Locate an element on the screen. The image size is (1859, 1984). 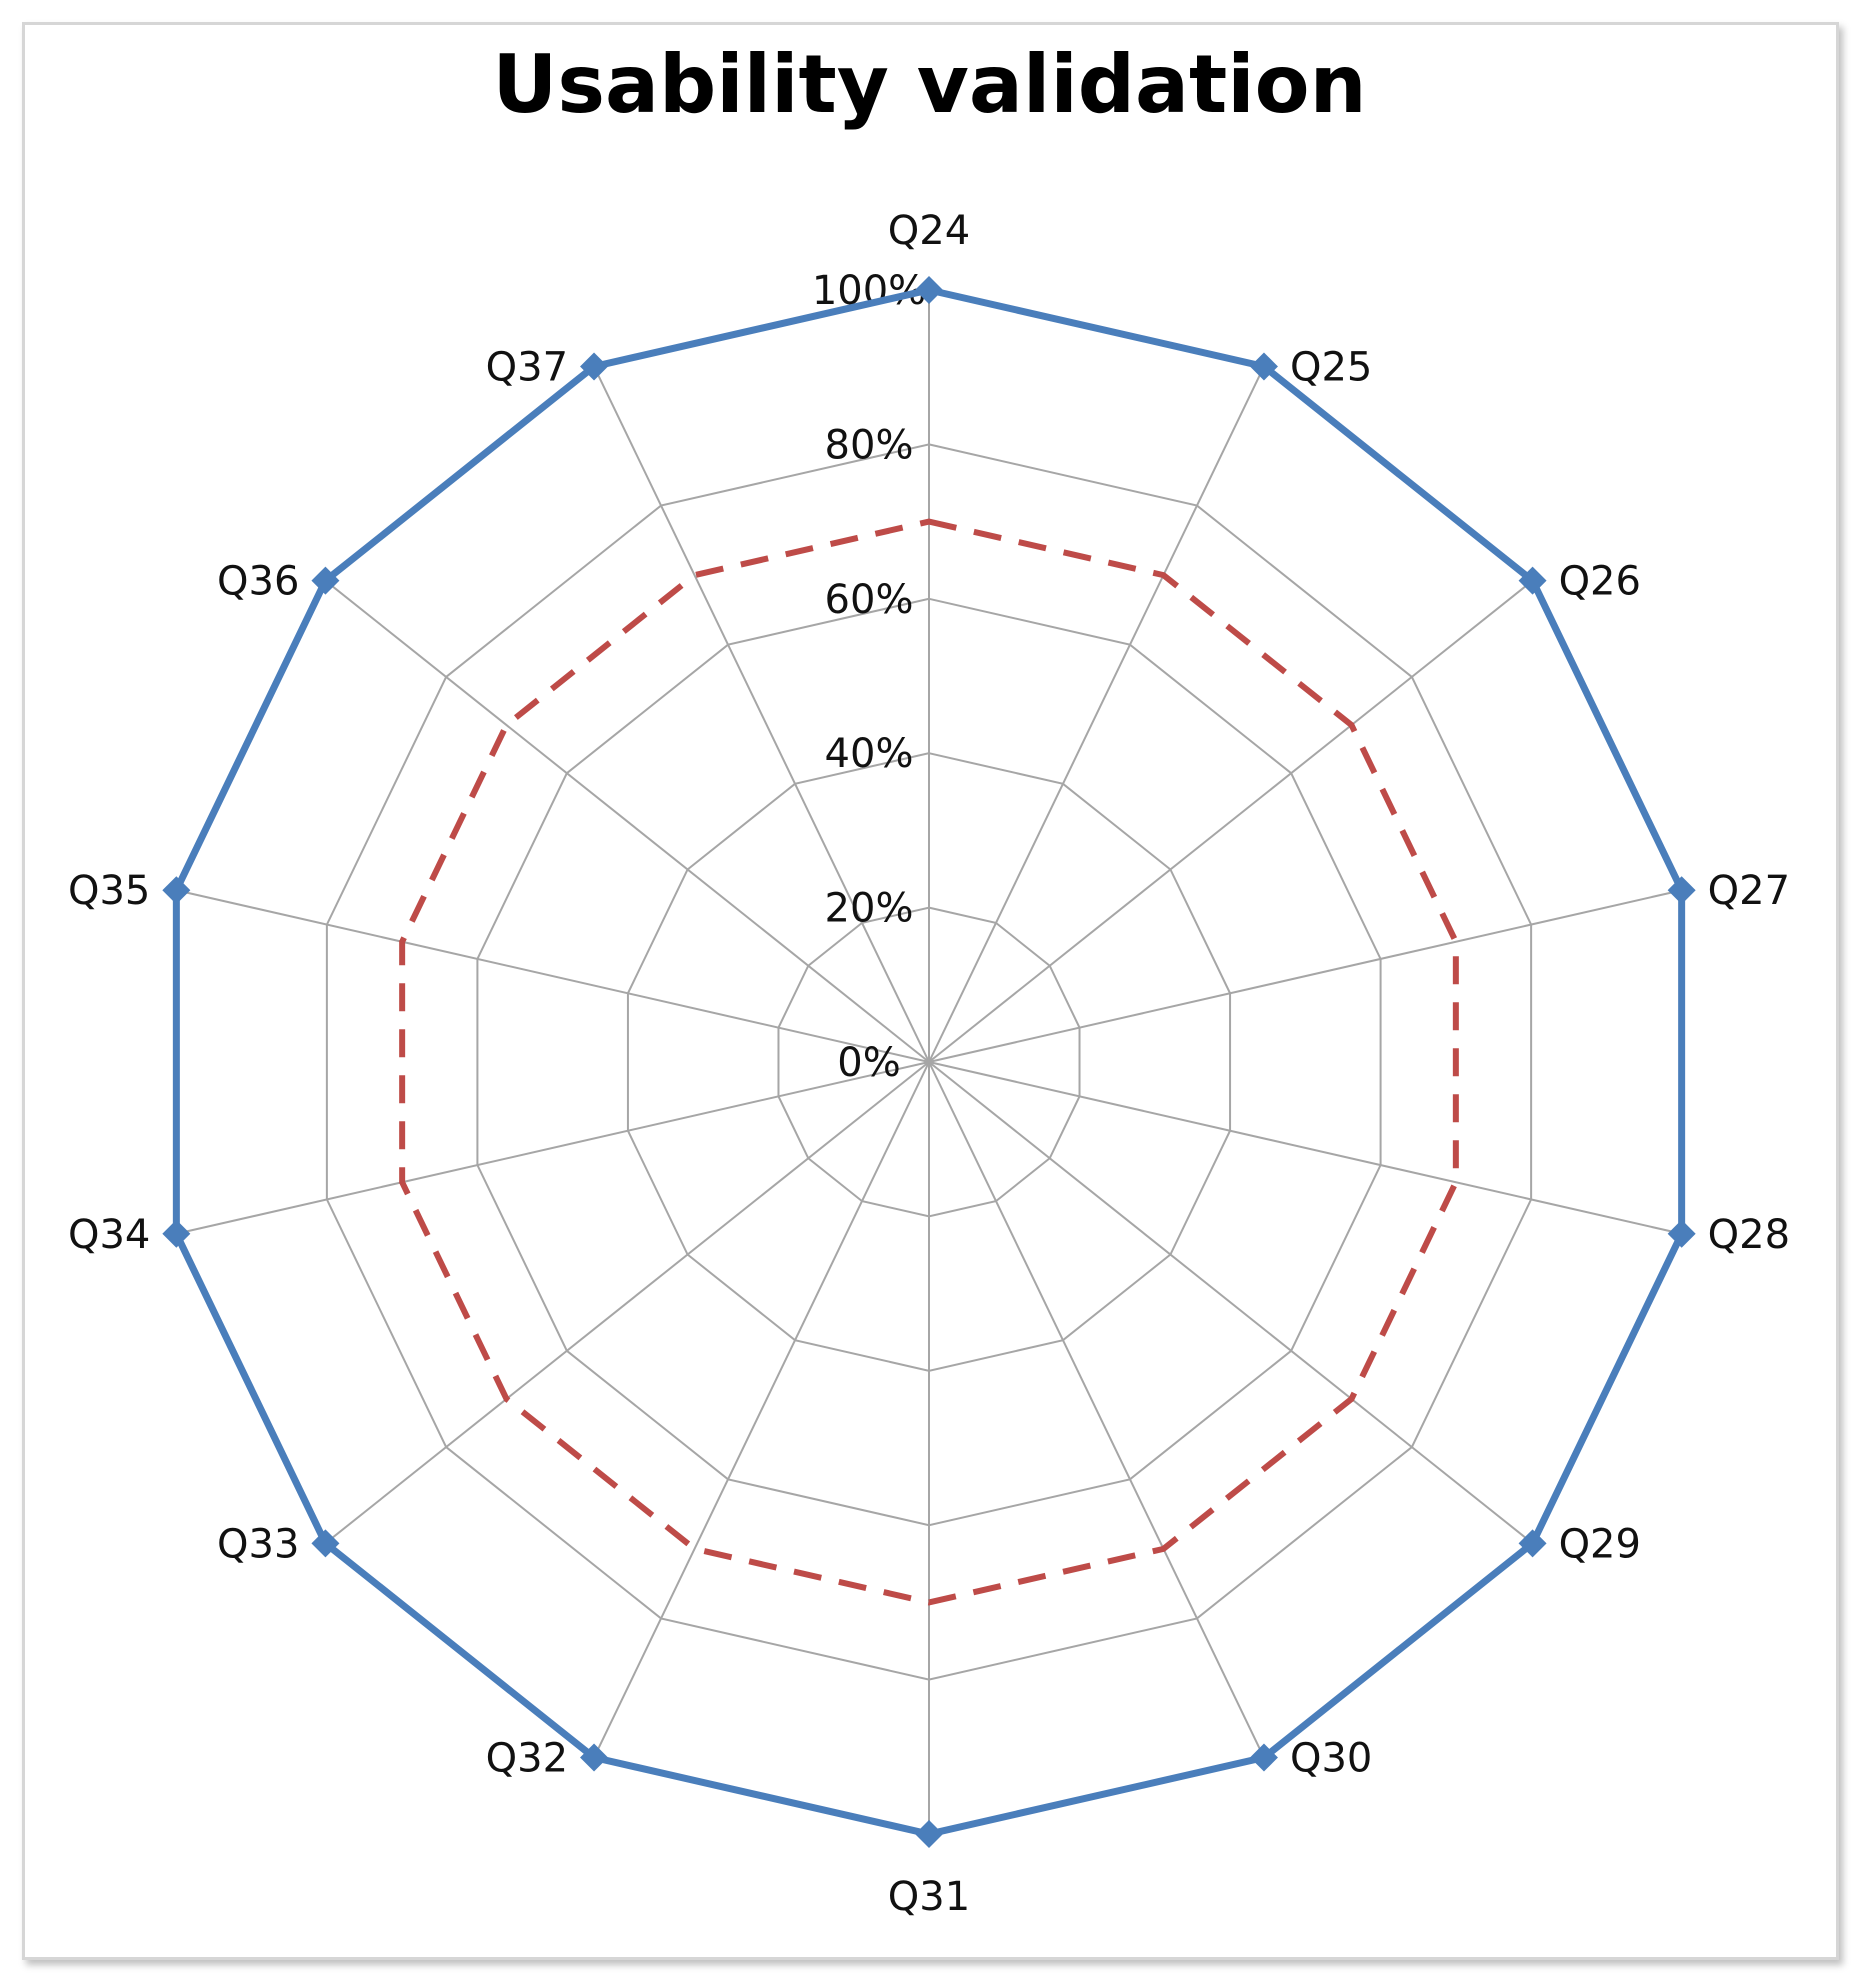
radial-tick-label: 80% is located at coordinates (869, 445).